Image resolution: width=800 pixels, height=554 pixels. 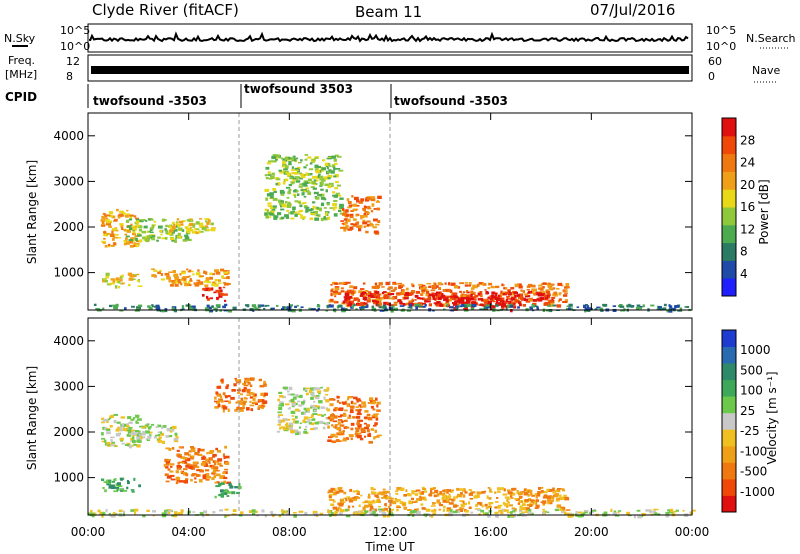 What do you see at coordinates (721, 46) in the screenshot?
I see `noise-right-tick-bottom: 10^0` at bounding box center [721, 46].